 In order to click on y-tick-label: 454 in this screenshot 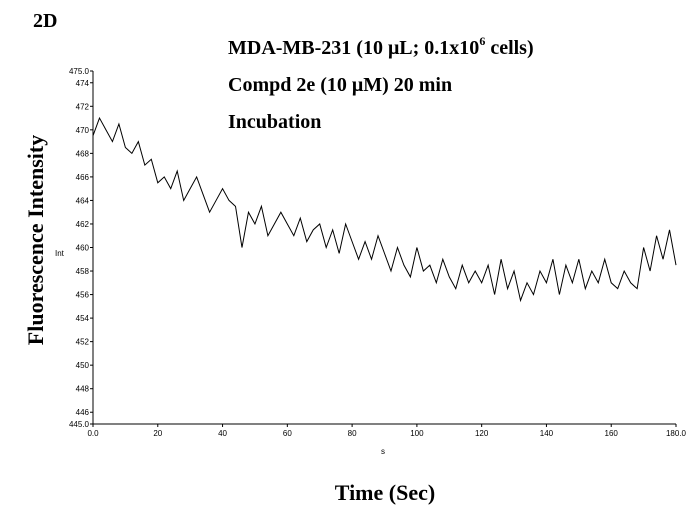, I will do `click(83, 318)`.